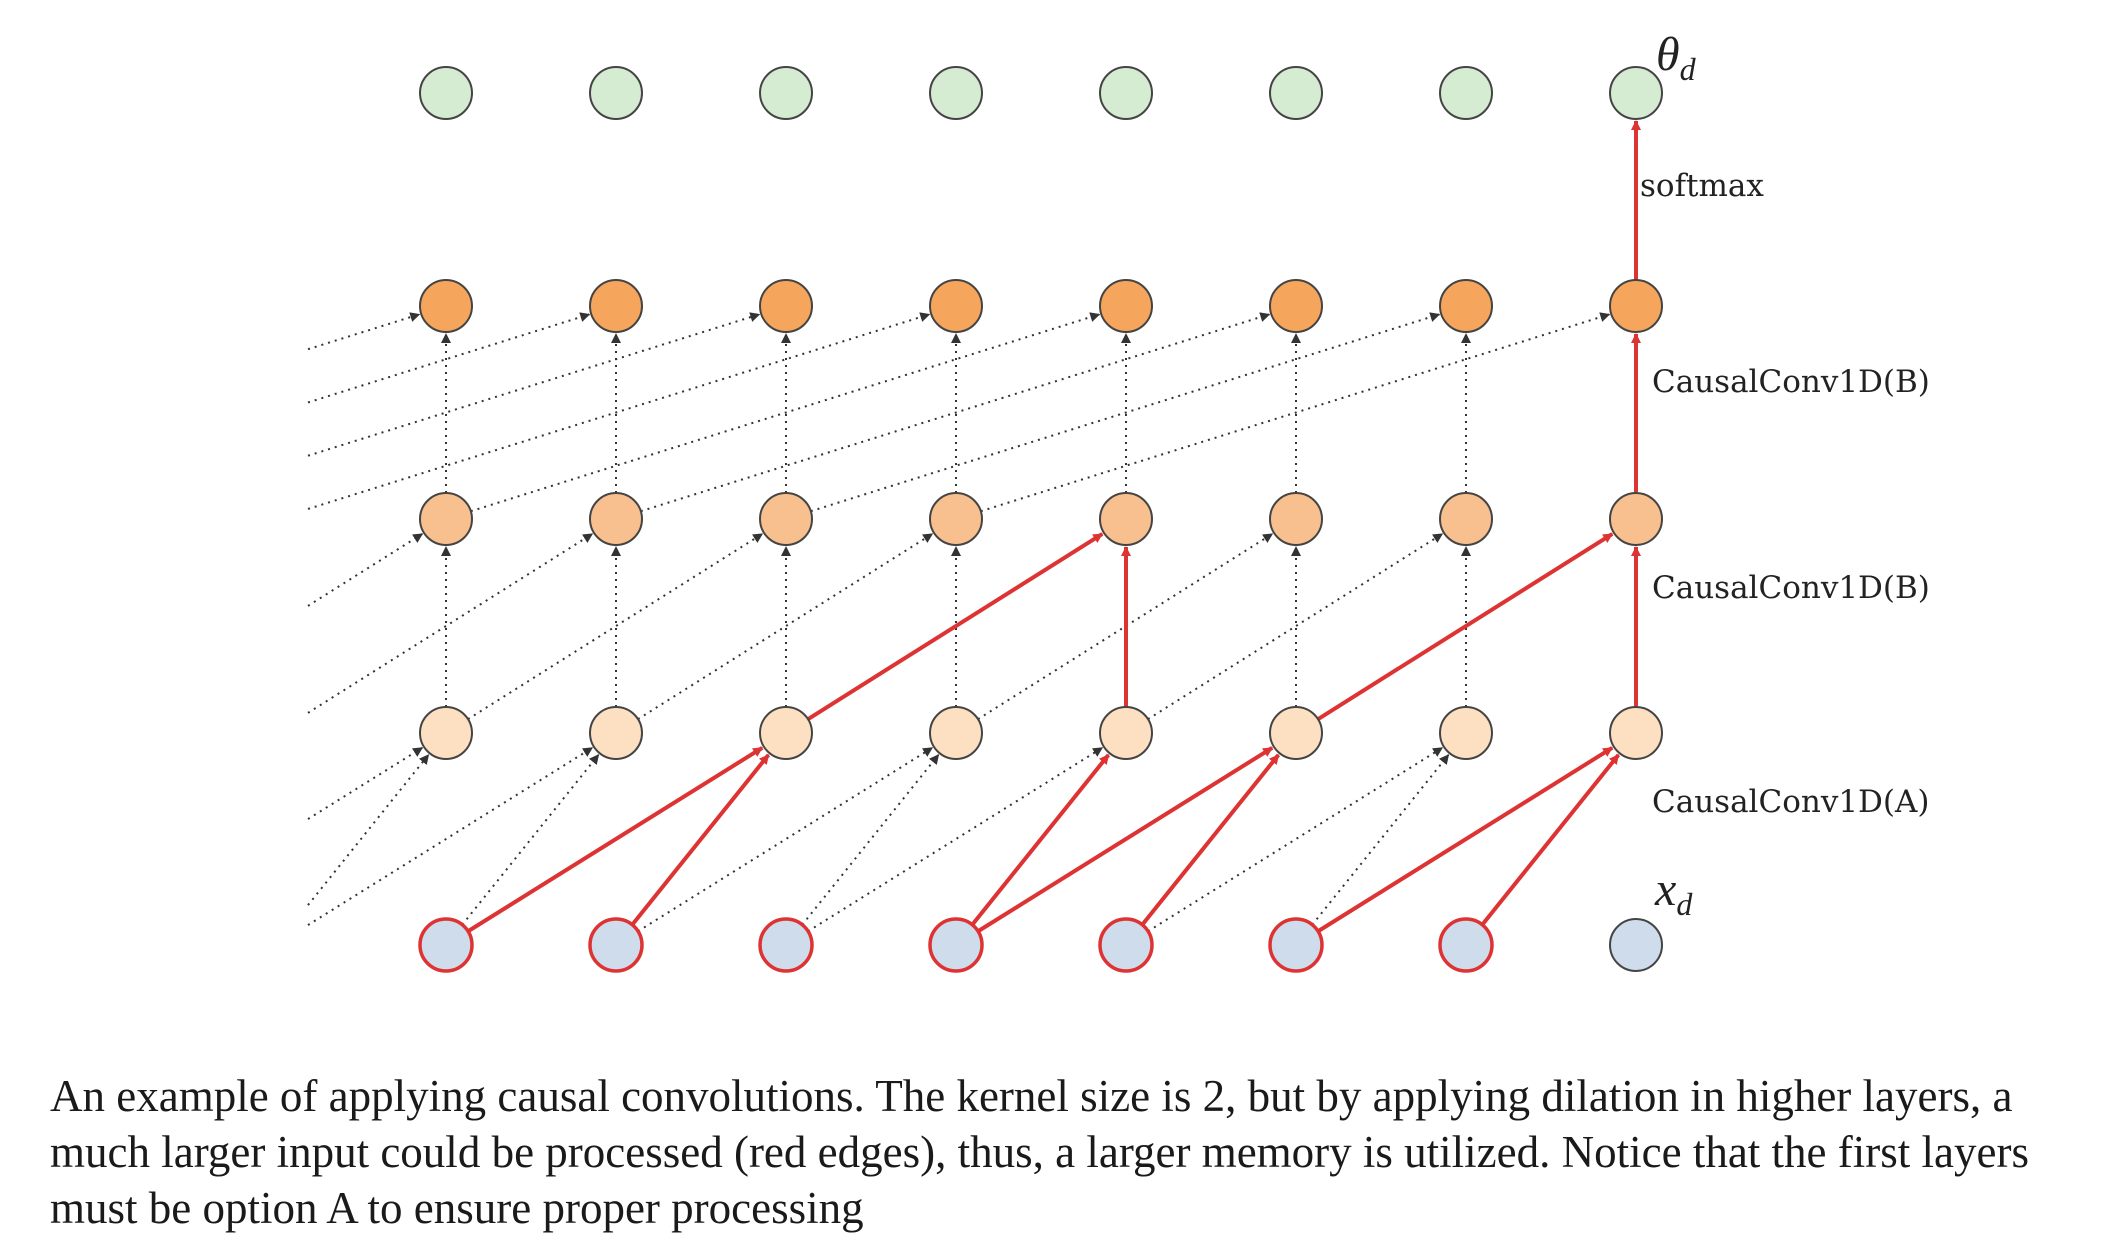  I want to click on layer1-label: CausalConv1D(A), so click(1791, 802).